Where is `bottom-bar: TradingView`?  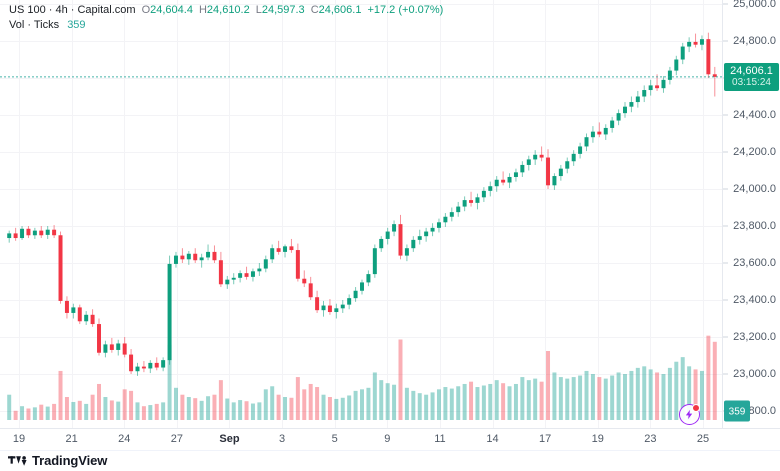
bottom-bar: TradingView is located at coordinates (390, 460).